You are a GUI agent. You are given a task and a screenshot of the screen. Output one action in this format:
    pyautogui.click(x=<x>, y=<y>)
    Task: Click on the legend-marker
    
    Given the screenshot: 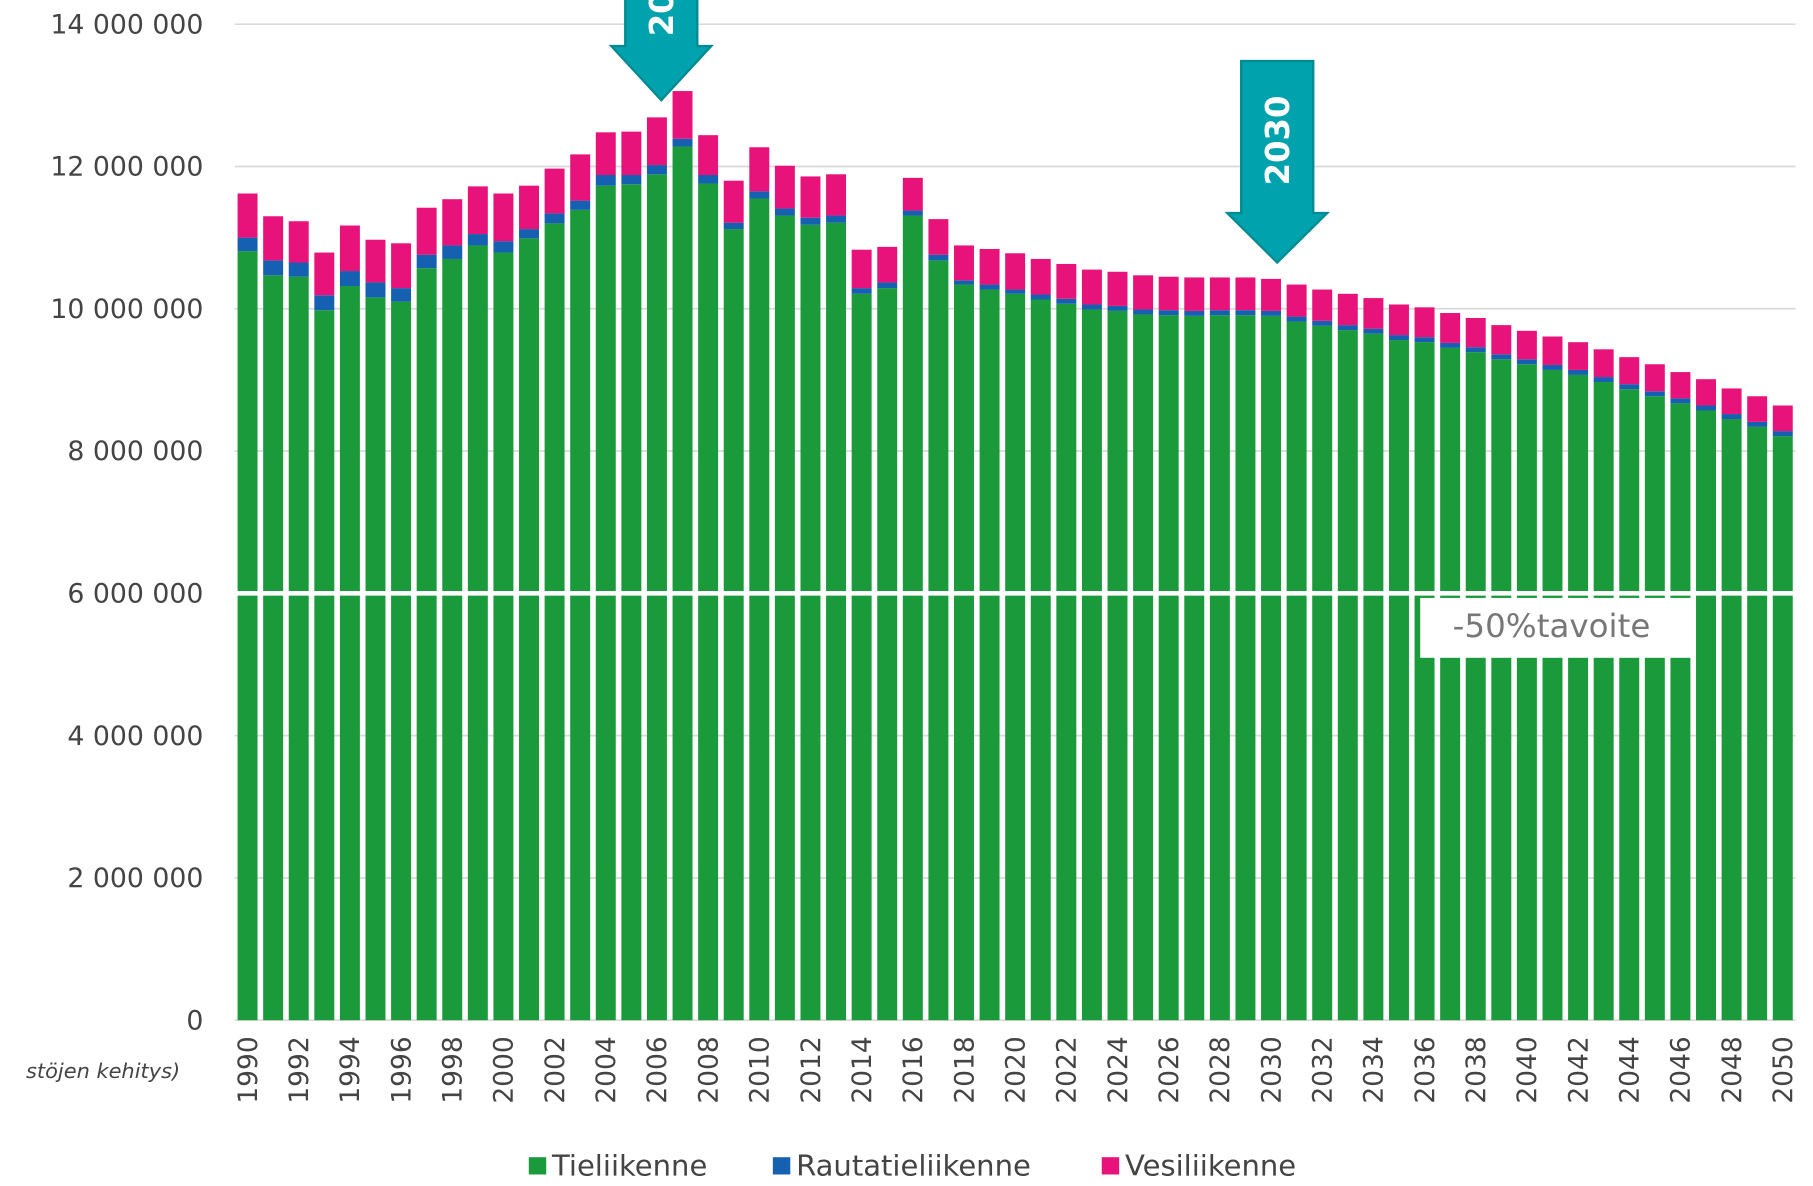 What is the action you would take?
    pyautogui.click(x=1110, y=1166)
    